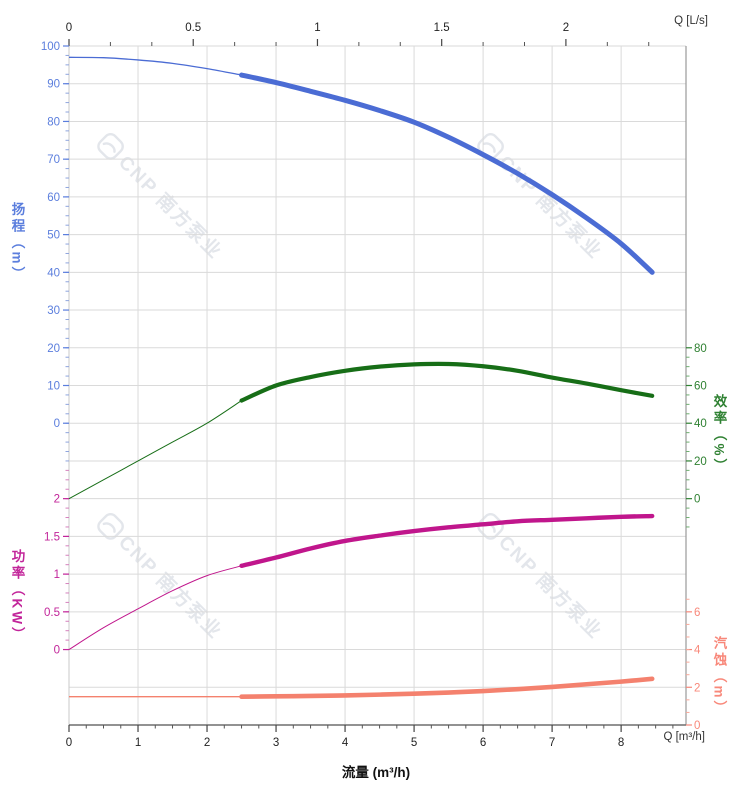  I want to click on head-tick-label: 60, so click(53, 198).